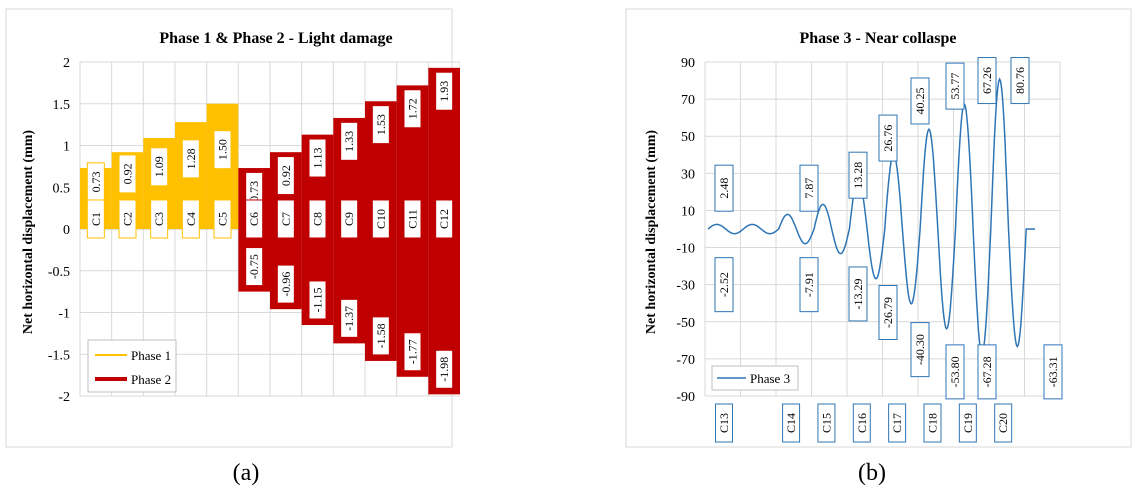  I want to click on phase3-trough-label: -26.79, so click(888, 312).